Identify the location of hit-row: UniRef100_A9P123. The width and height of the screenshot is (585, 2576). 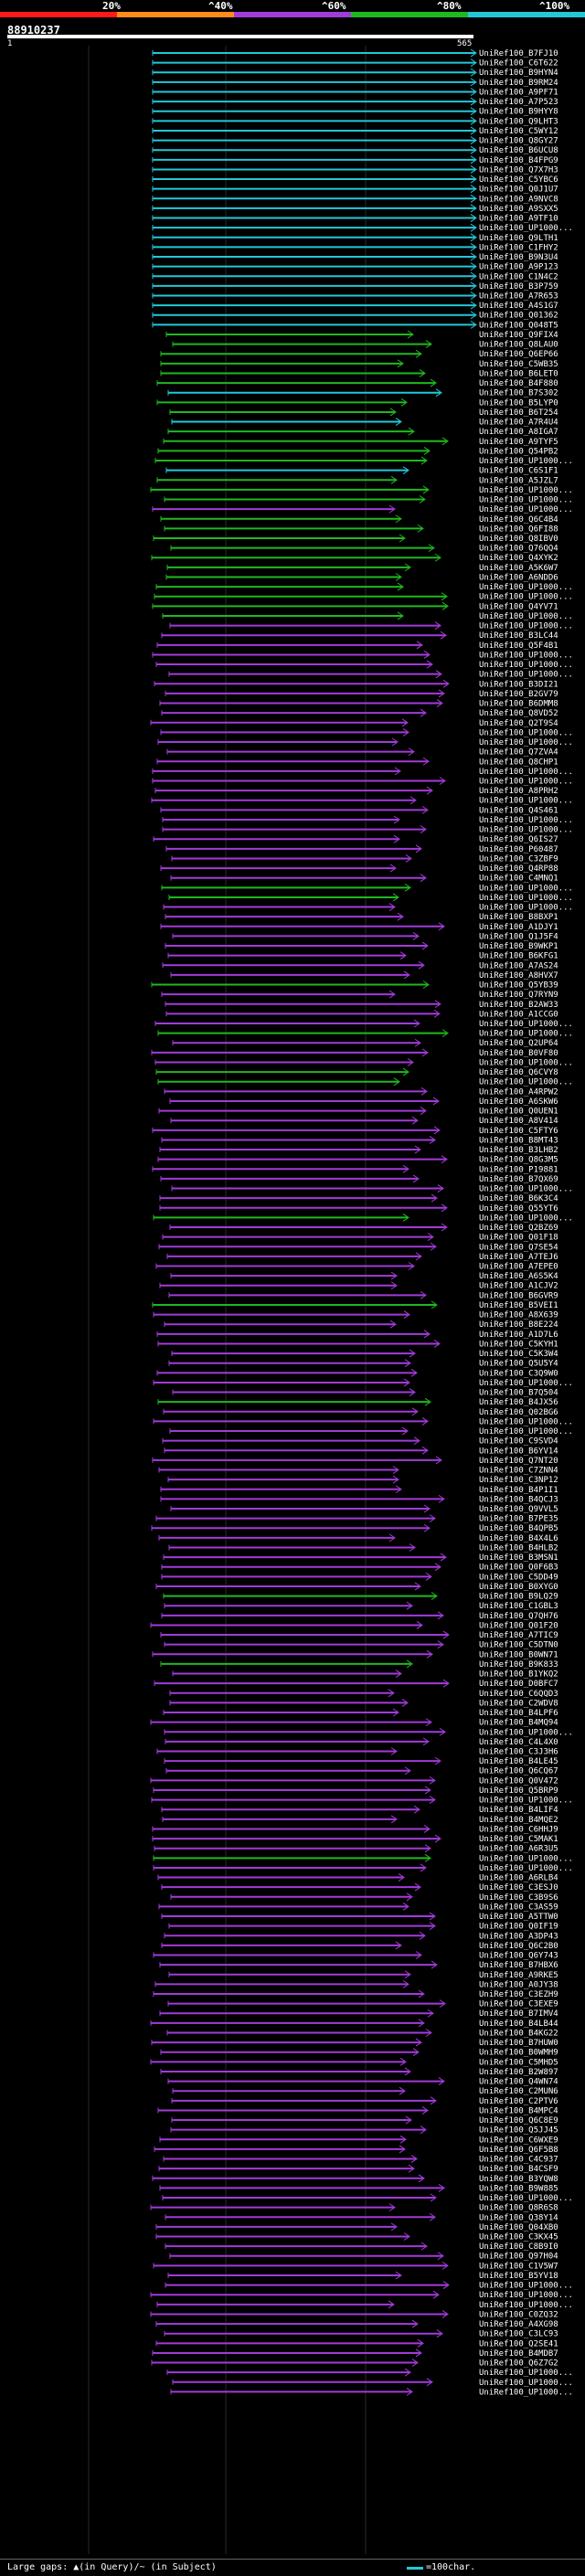
(355, 267).